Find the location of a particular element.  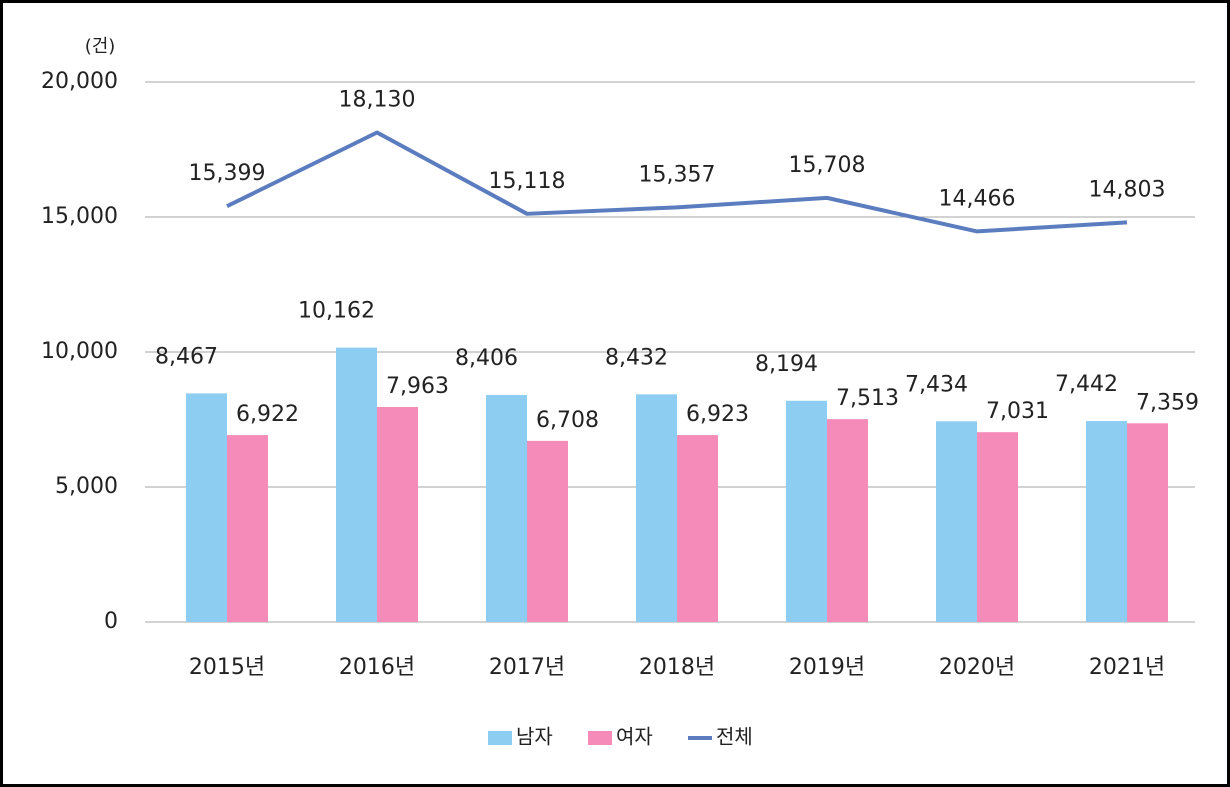

x-tick-label: 2018년 is located at coordinates (677, 667).